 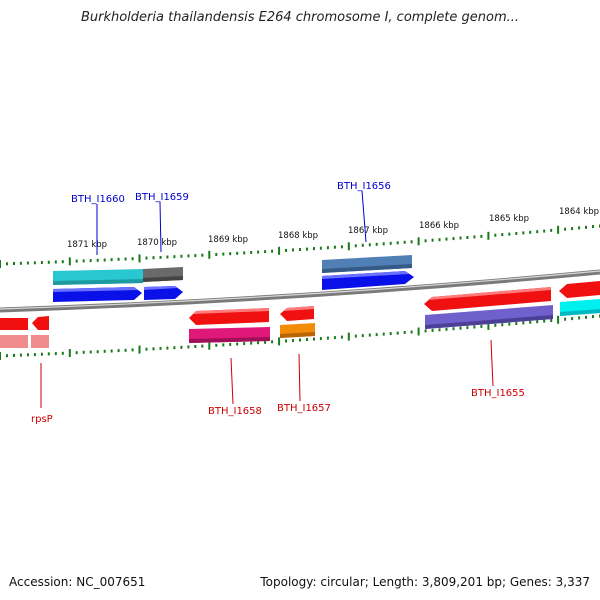 I want to click on gene-BTH_I1659-shade, so click(x=163, y=279).